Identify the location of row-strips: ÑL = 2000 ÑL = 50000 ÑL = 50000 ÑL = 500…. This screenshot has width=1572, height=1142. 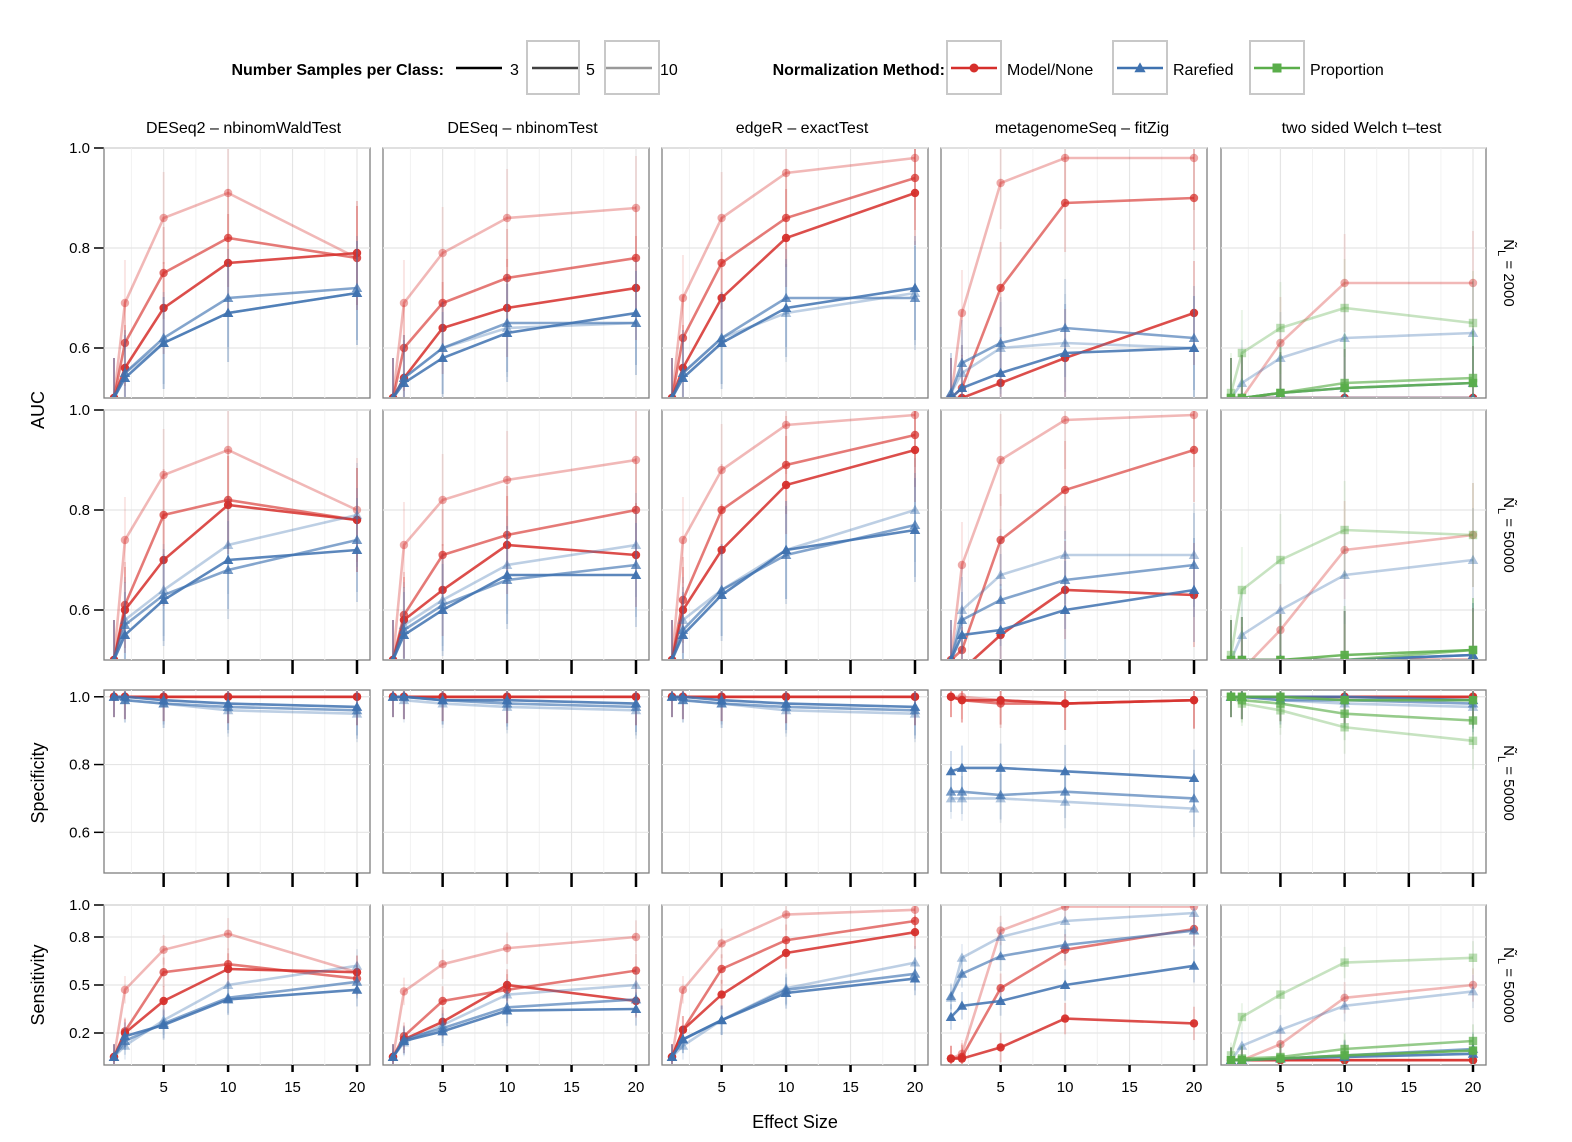
(1506, 631).